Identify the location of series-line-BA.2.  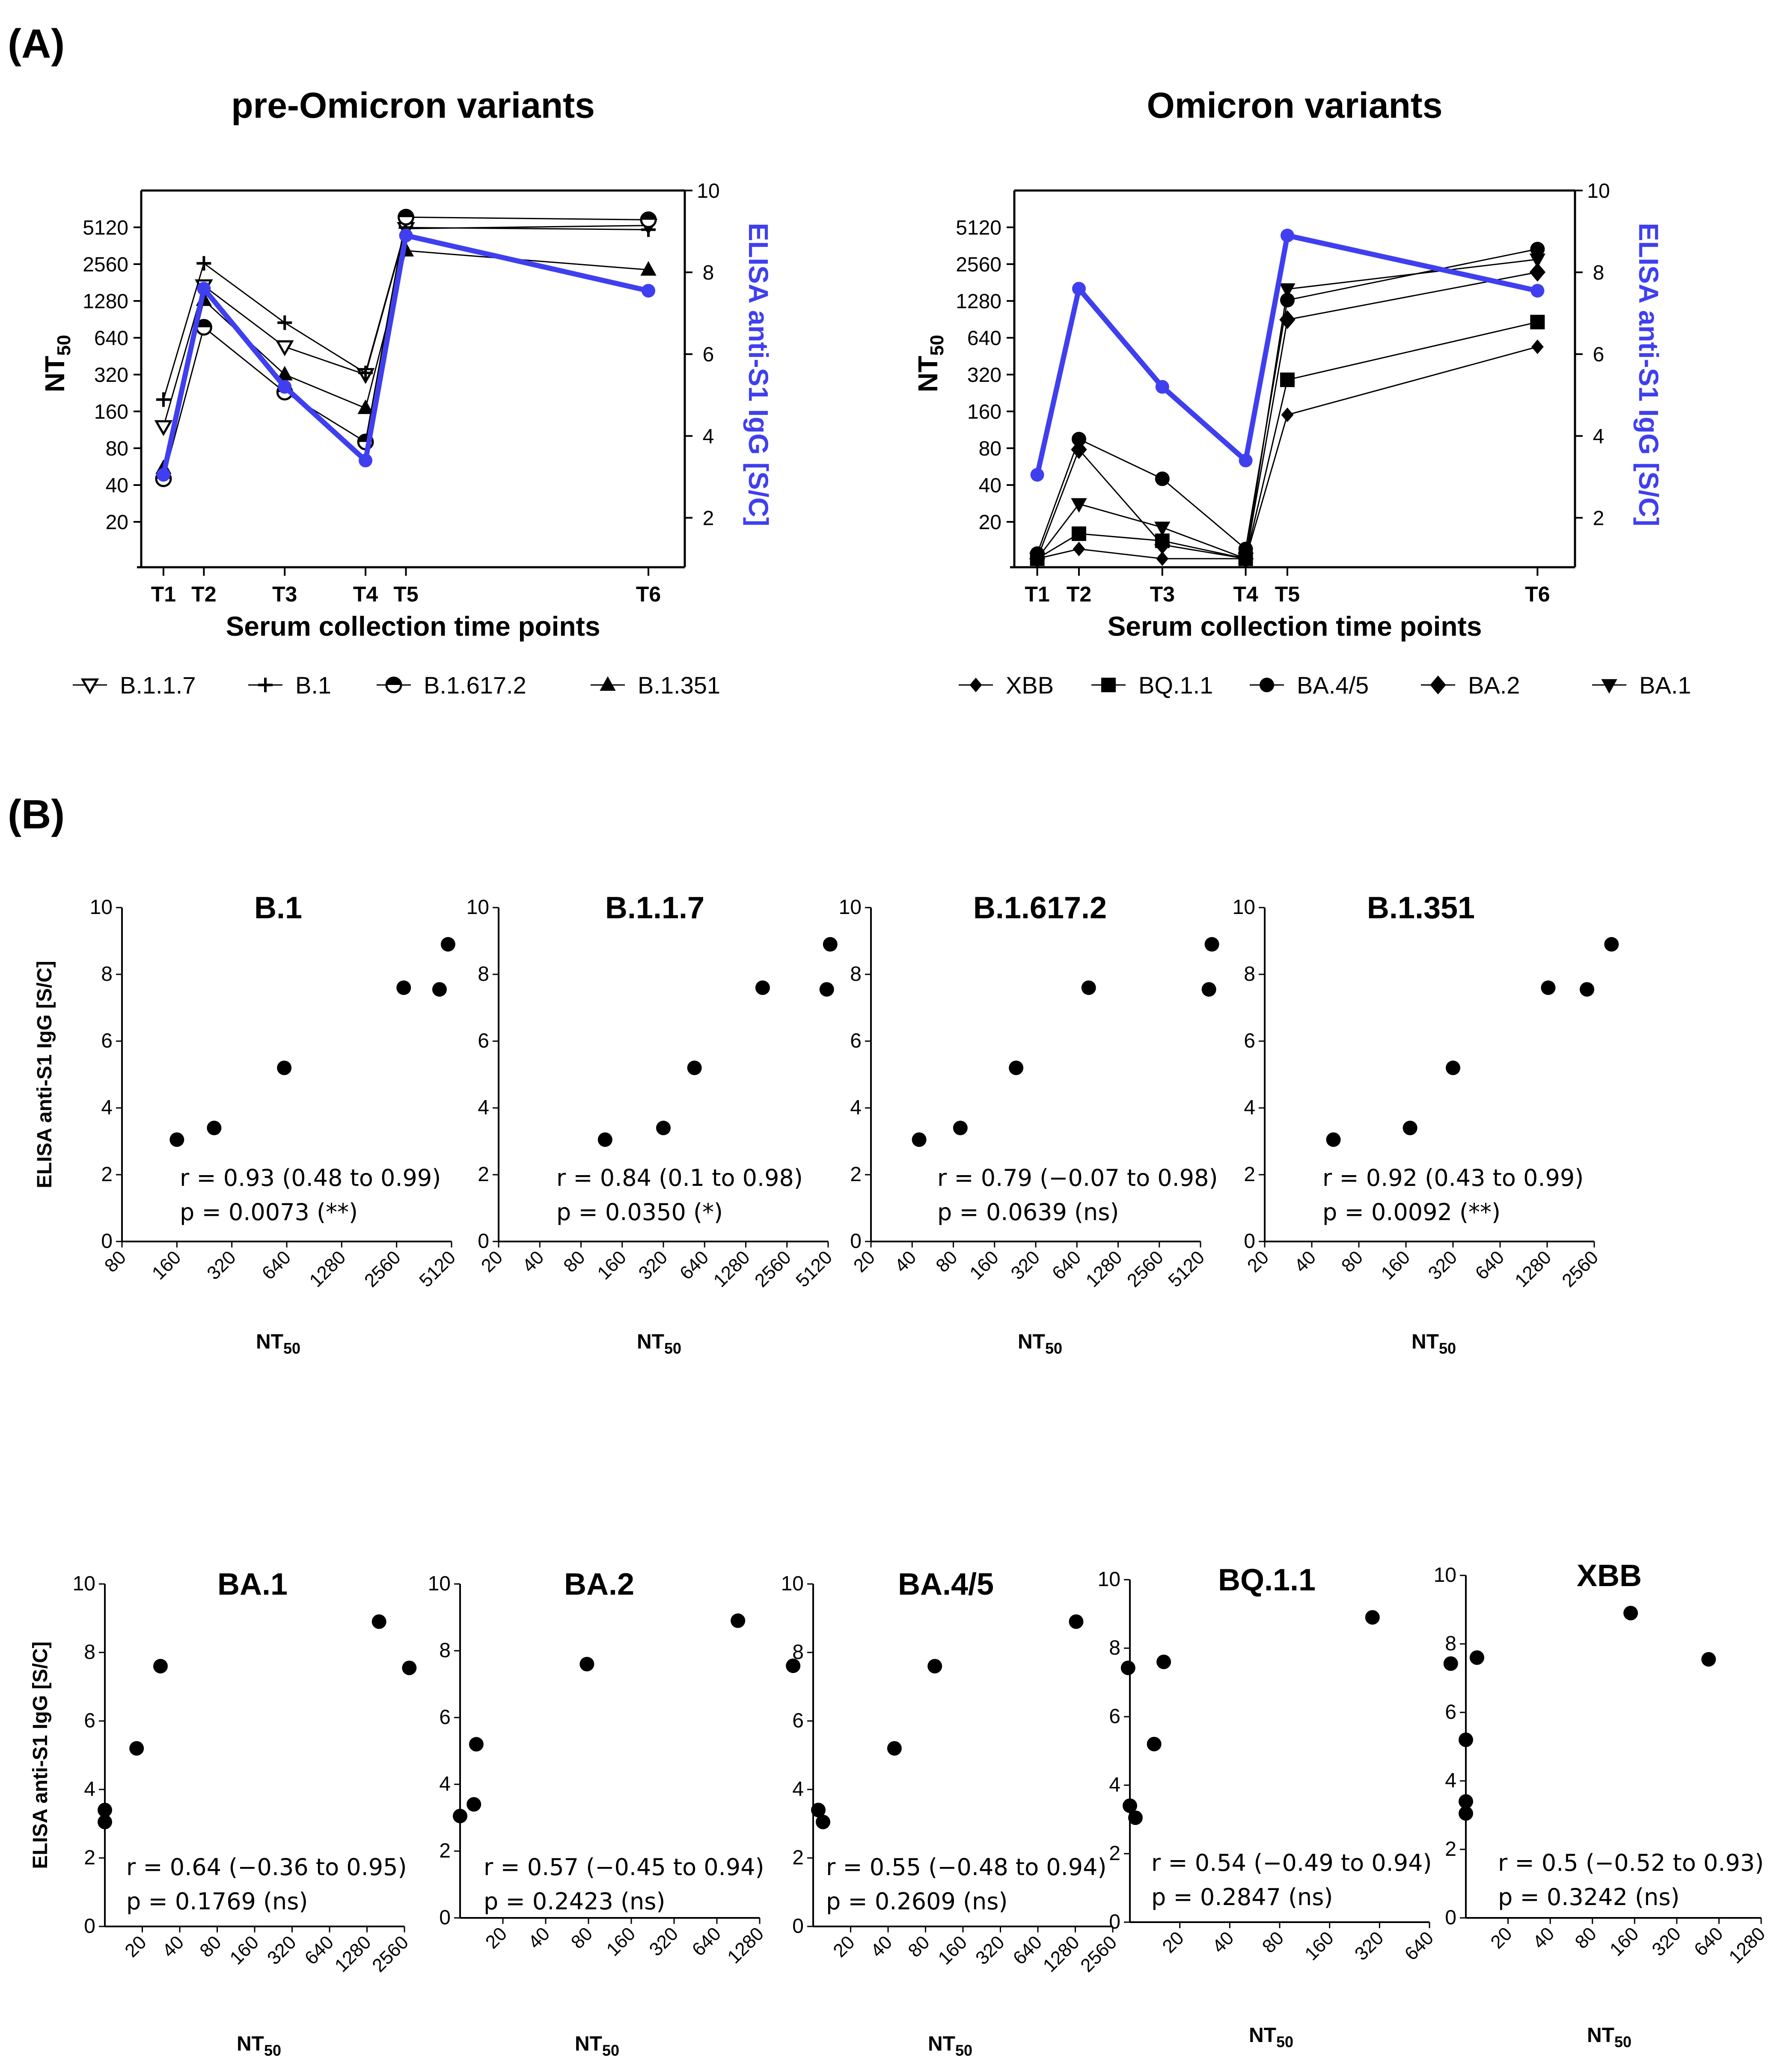
(1287, 415).